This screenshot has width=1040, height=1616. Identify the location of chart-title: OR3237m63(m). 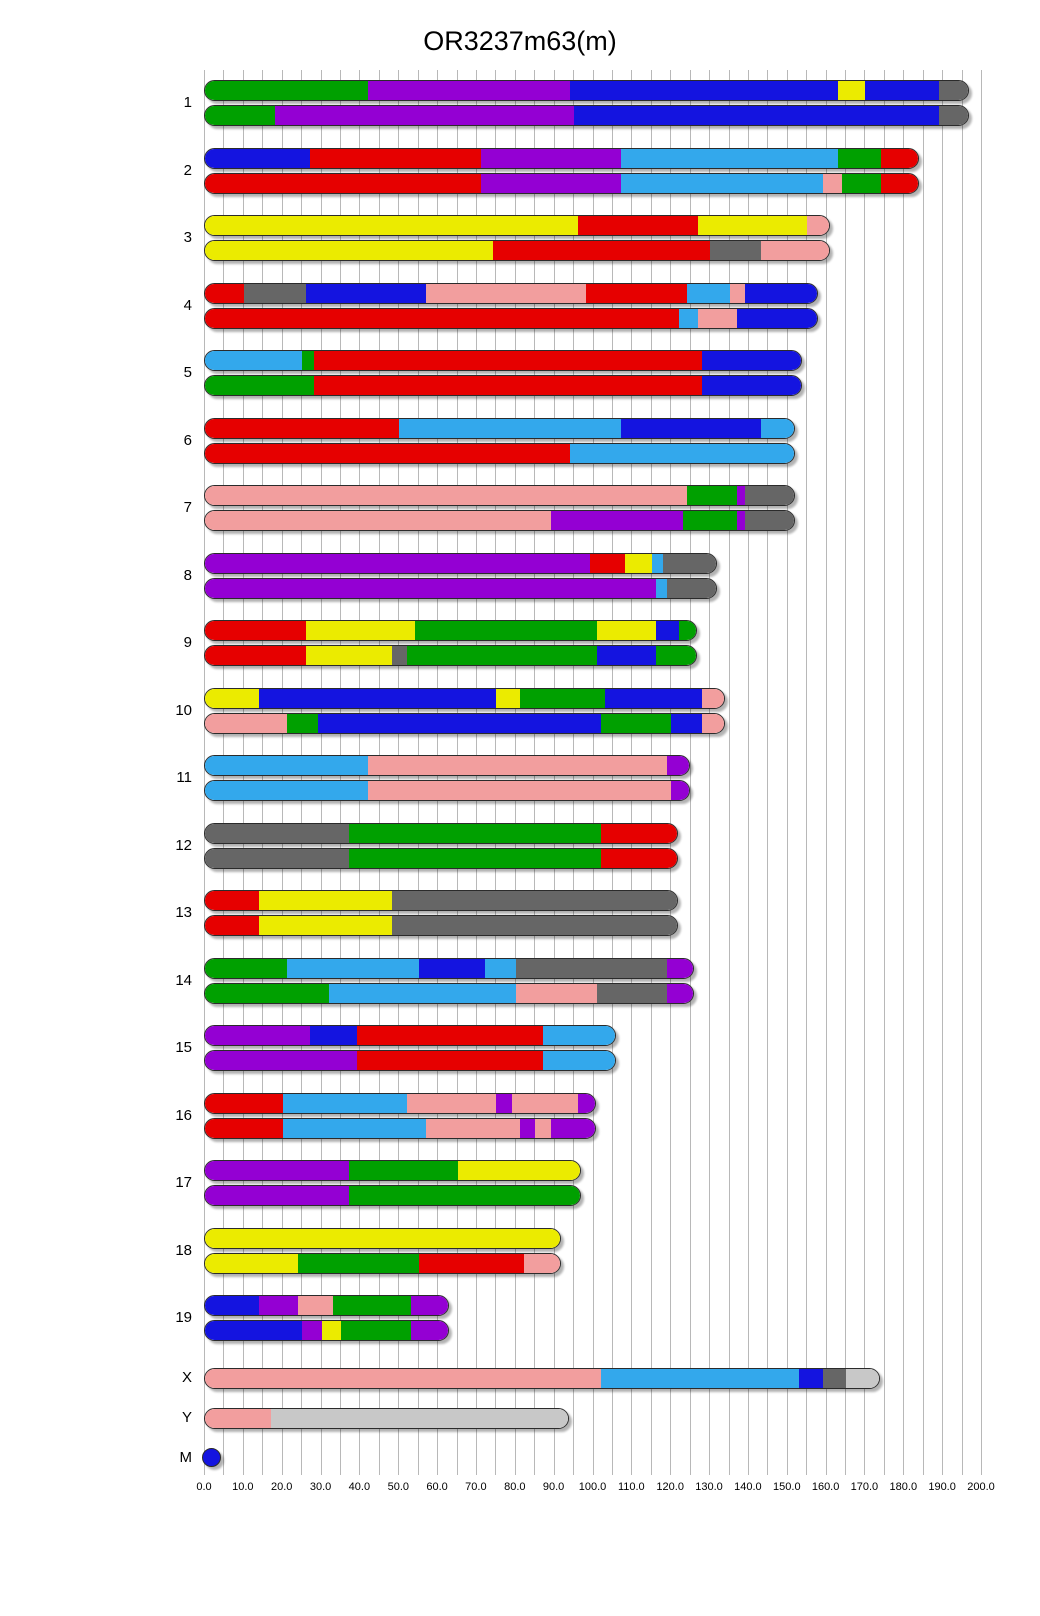
(520, 41).